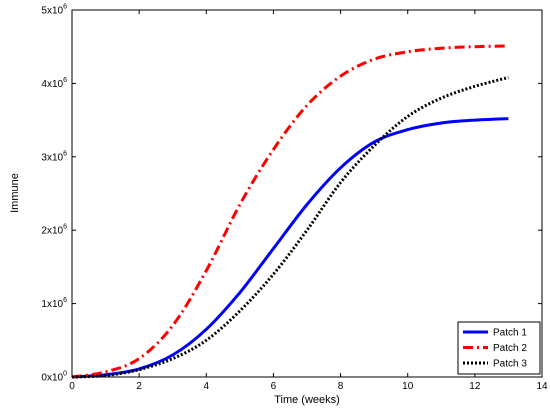 This screenshot has width=550, height=411. I want to click on legend-label-1: Patch 1, so click(510, 333).